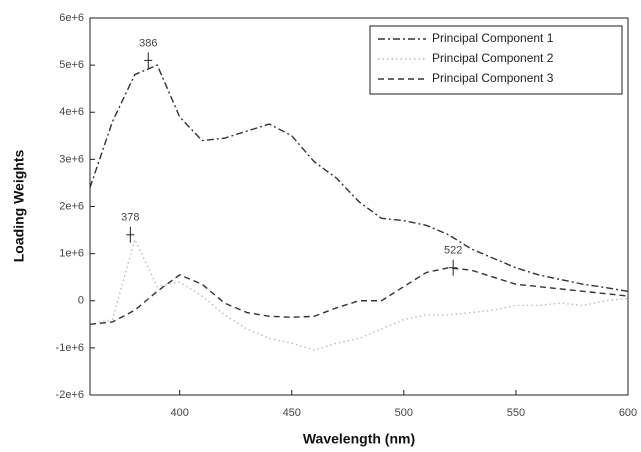  What do you see at coordinates (359, 439) in the screenshot?
I see `x-axis-title: Wavelength (nm)` at bounding box center [359, 439].